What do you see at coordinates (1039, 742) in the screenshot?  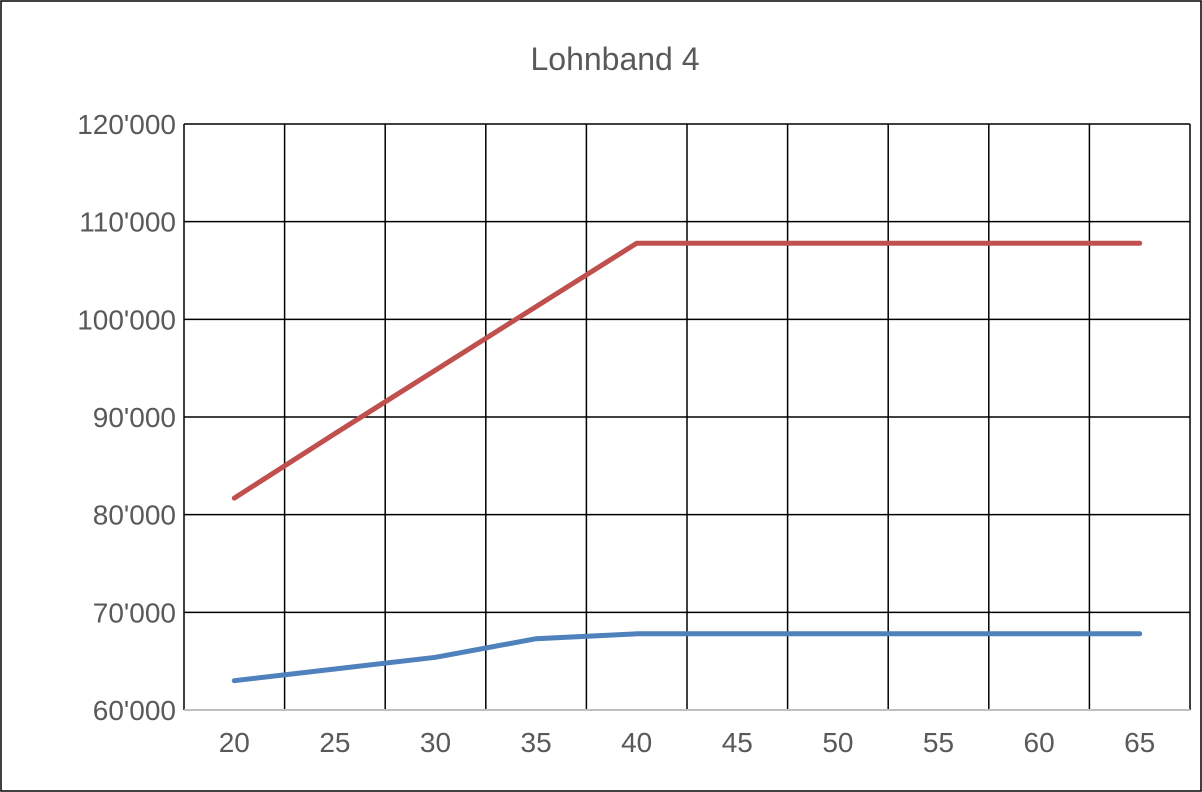 I see `x-tick-label: 60` at bounding box center [1039, 742].